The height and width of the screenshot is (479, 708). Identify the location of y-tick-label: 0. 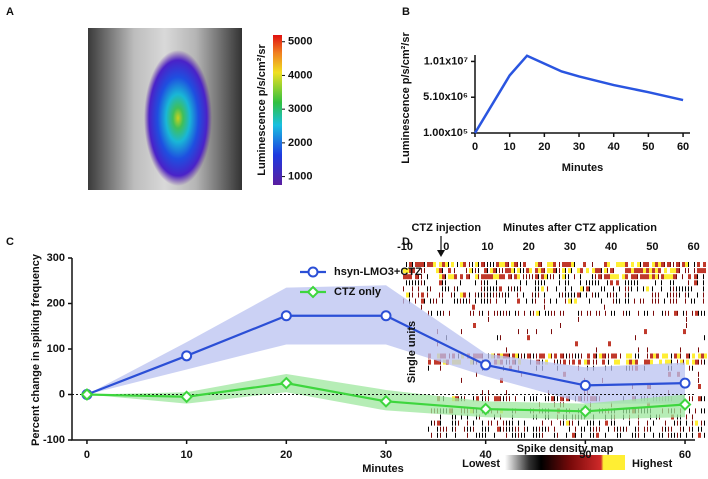
(62, 394).